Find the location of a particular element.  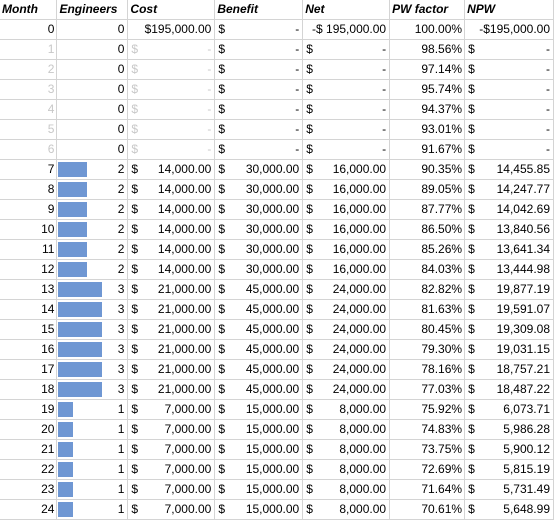

pw-factor-cell: 71.64% is located at coordinates (427, 490).